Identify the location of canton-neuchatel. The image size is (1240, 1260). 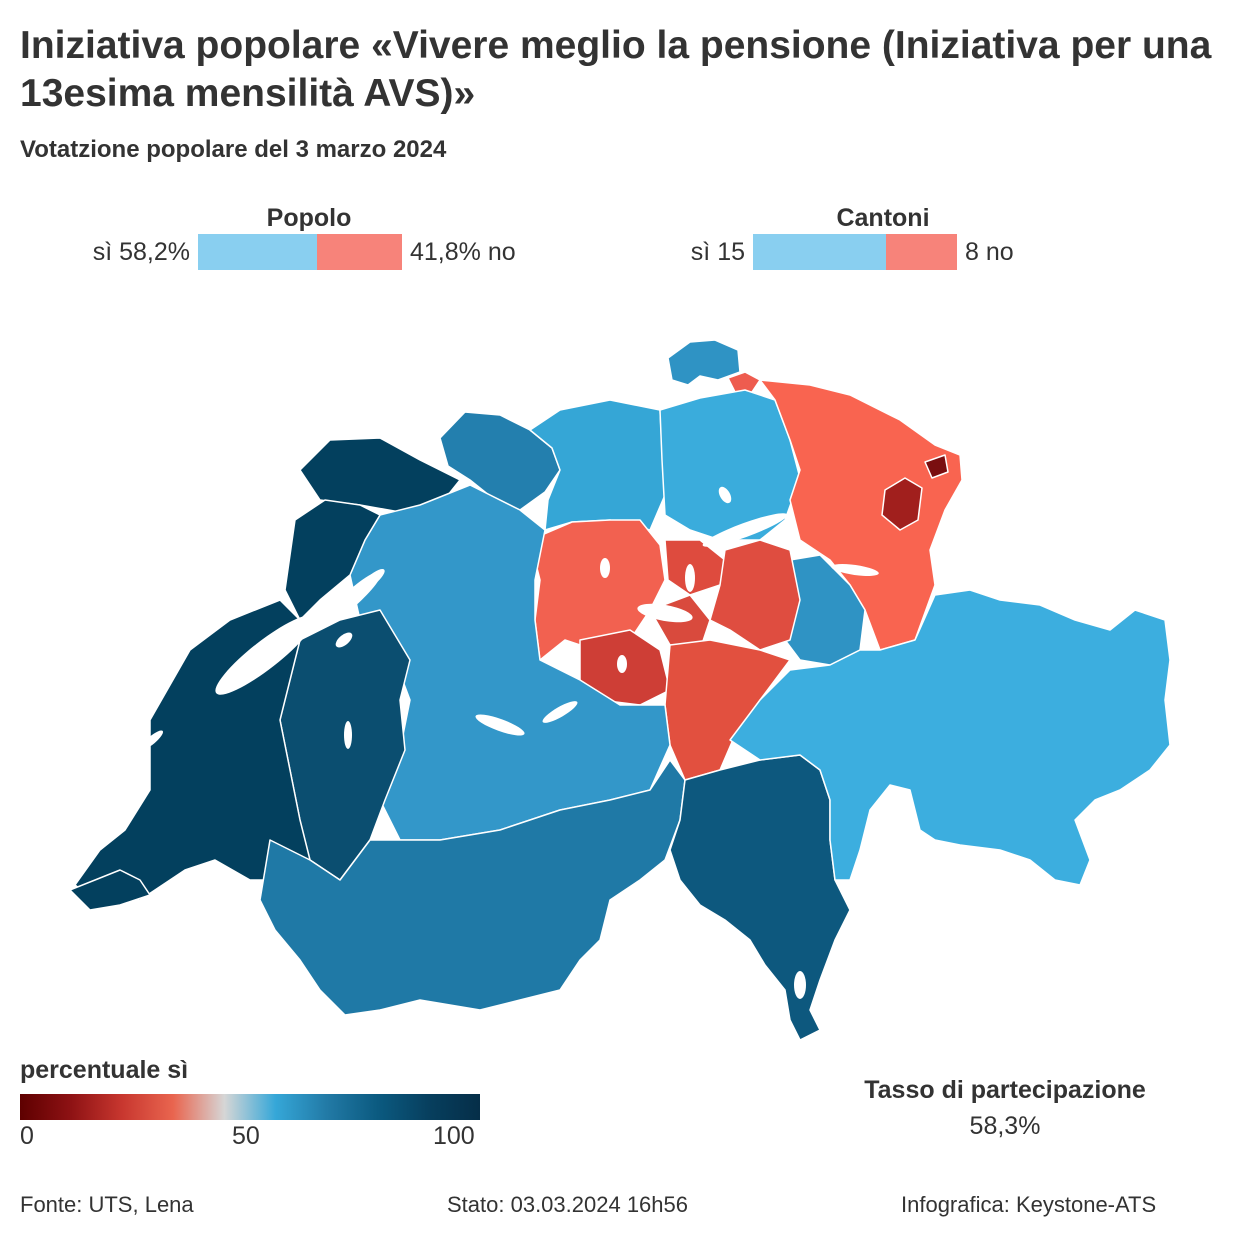
(332, 560).